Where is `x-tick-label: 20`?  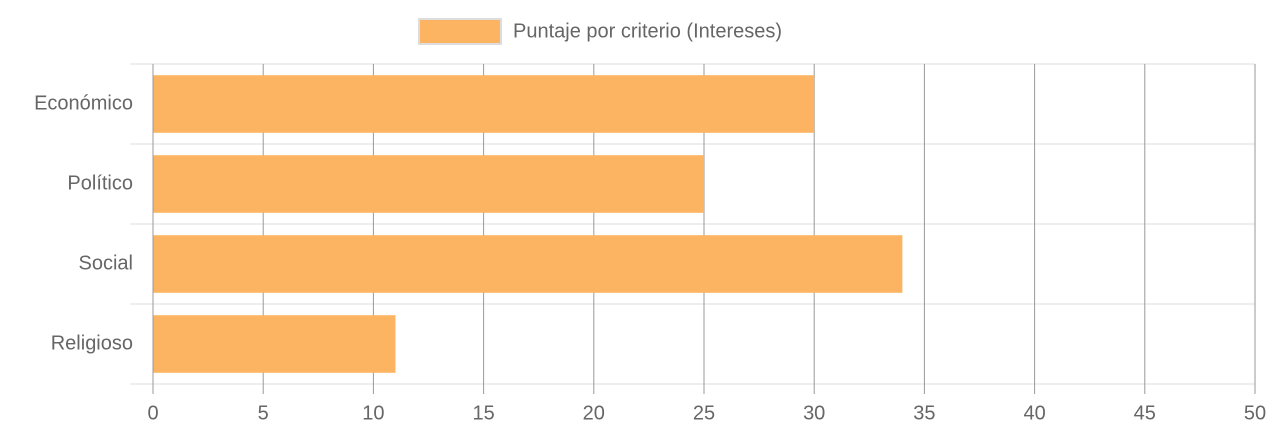
x-tick-label: 20 is located at coordinates (594, 413).